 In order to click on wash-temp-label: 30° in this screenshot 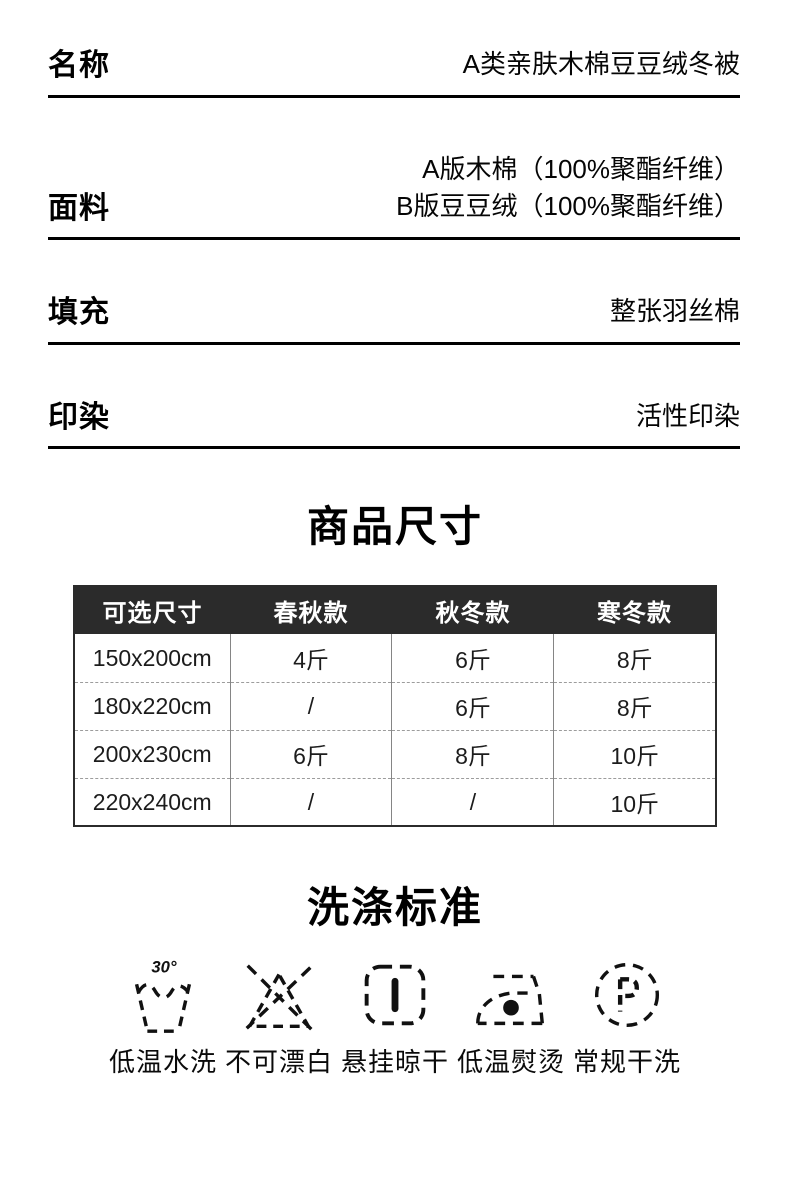, I will do `click(163, 967)`.